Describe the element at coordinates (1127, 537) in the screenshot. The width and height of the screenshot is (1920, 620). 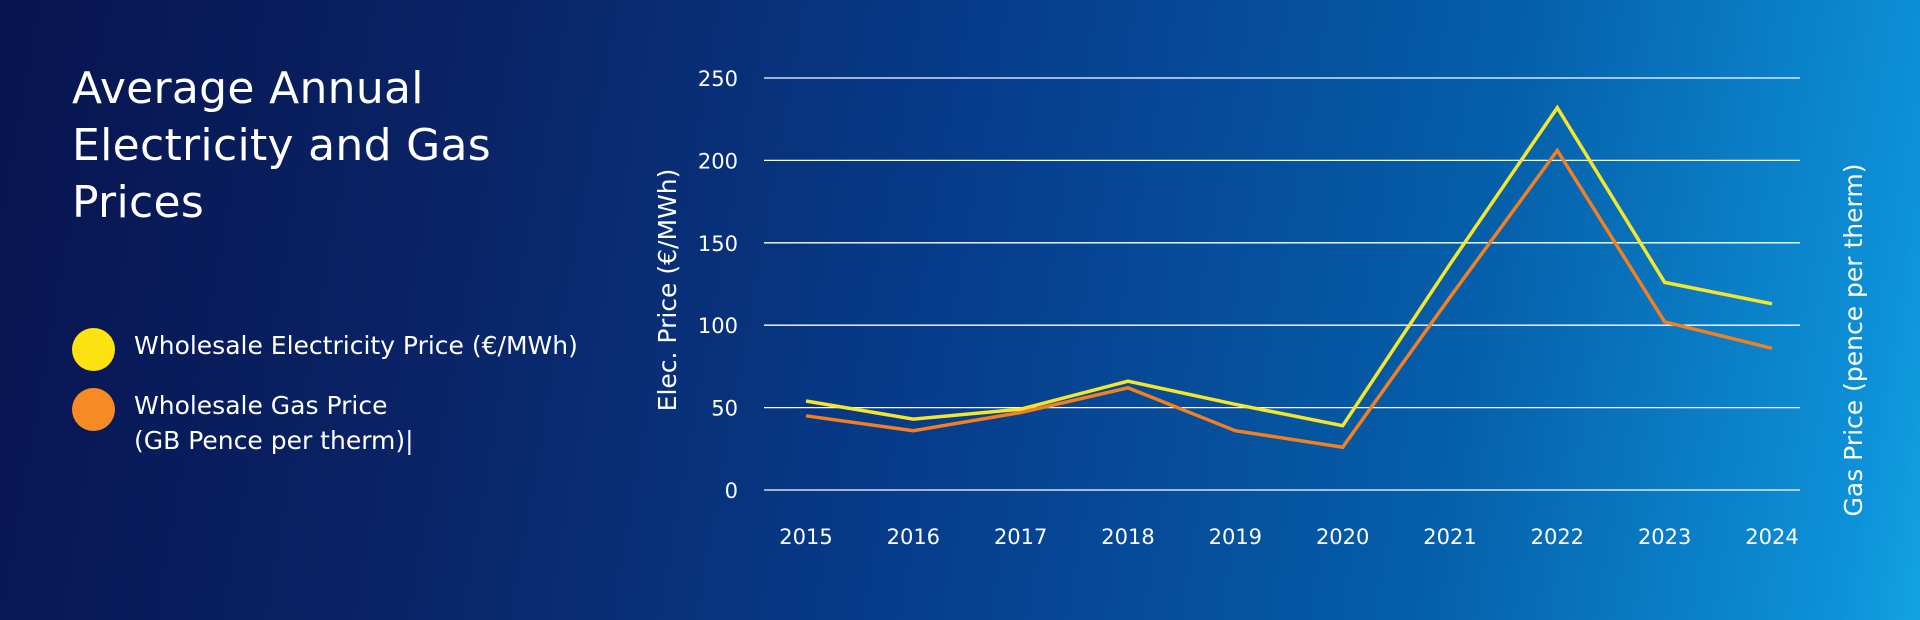
I see `x-tick-label: 2018` at that location.